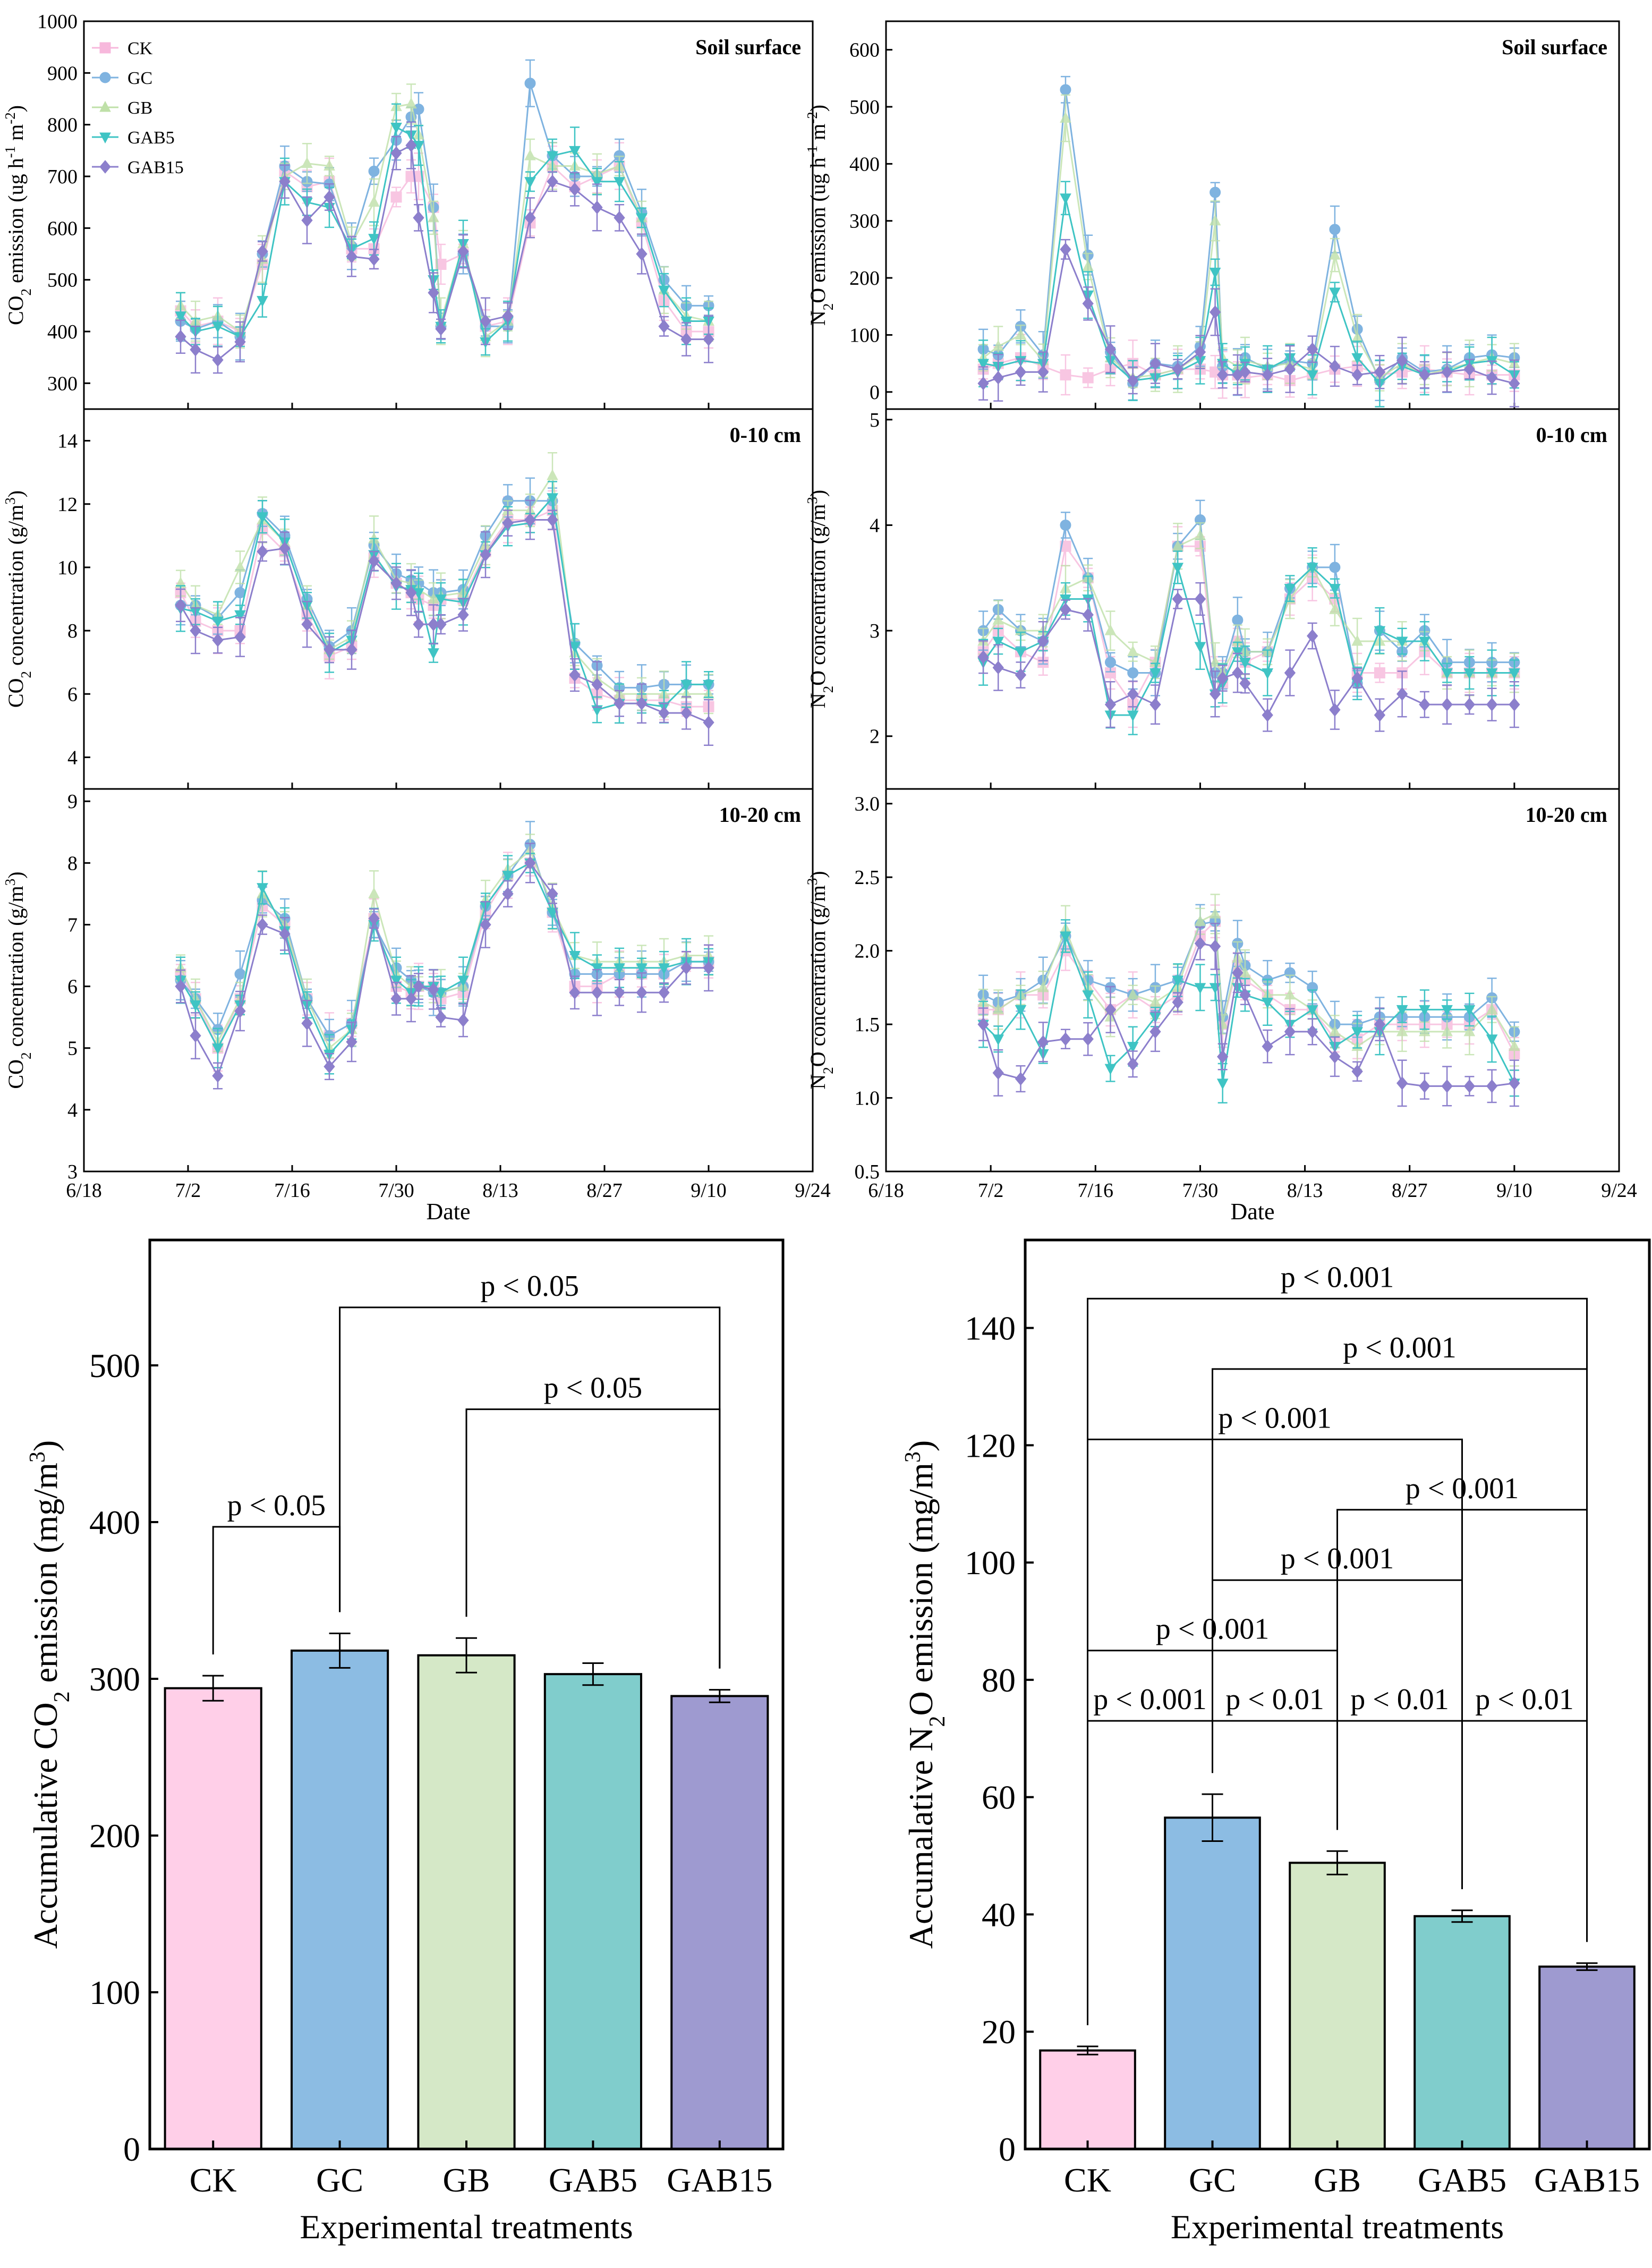 The height and width of the screenshot is (2268, 1652). I want to click on y-tick-label: 200, so click(114, 1836).